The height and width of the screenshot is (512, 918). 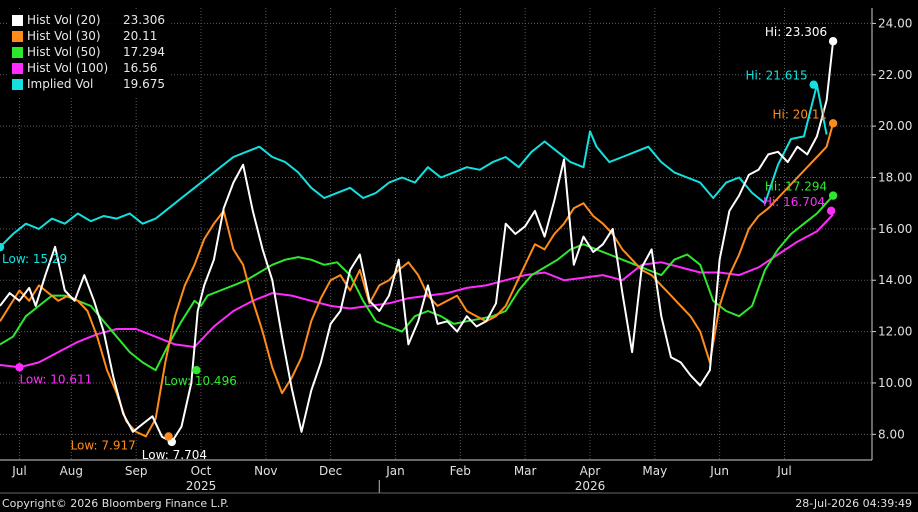 What do you see at coordinates (891, 434) in the screenshot?
I see `y-tick-label: 8.00` at bounding box center [891, 434].